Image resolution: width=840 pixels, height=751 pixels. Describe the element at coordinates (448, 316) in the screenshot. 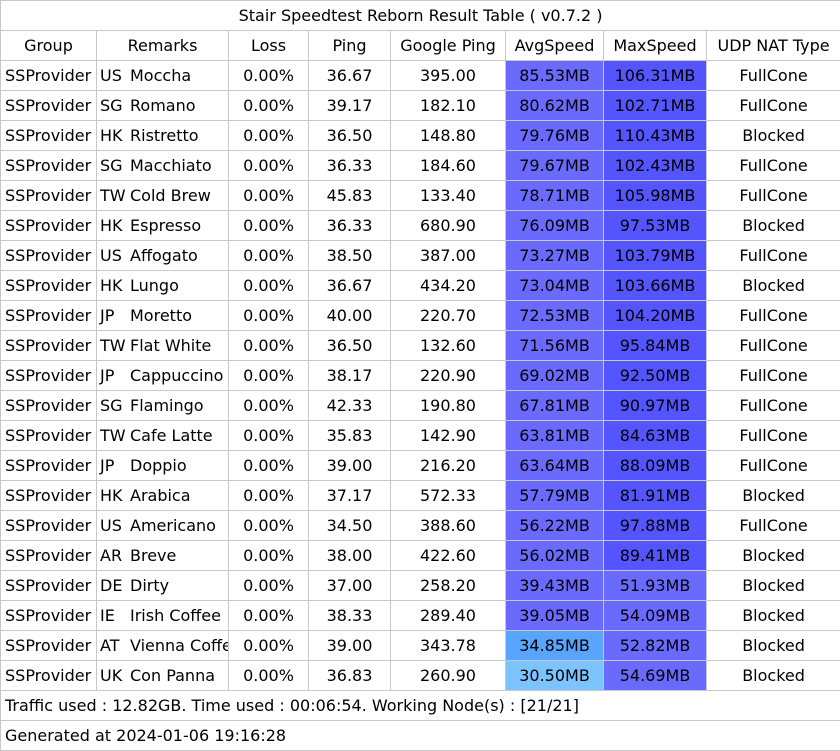

I see `google-ping-cell: 220.70` at that location.